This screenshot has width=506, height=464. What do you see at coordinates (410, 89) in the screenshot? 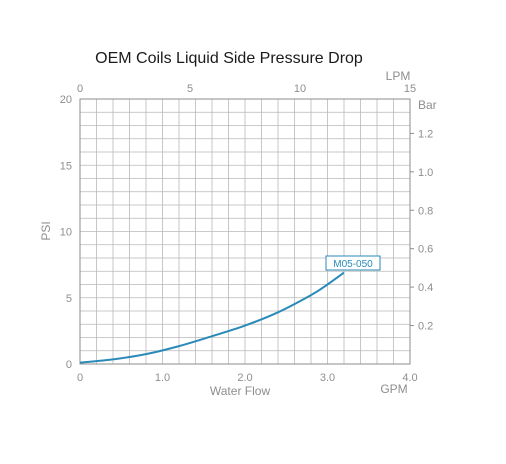
I see `top-tick-label: 15` at bounding box center [410, 89].